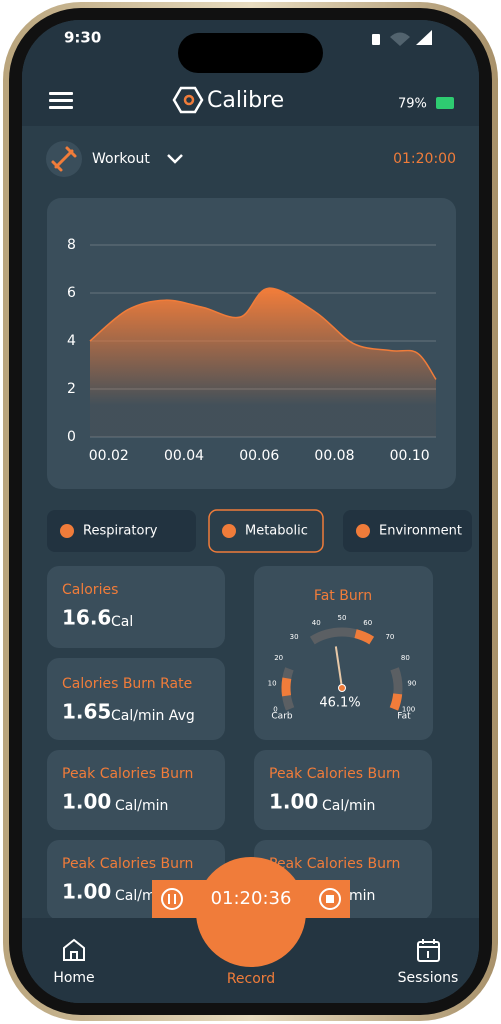  Describe the element at coordinates (281, 717) in the screenshot. I see `gauge-left-label: Carb` at that location.